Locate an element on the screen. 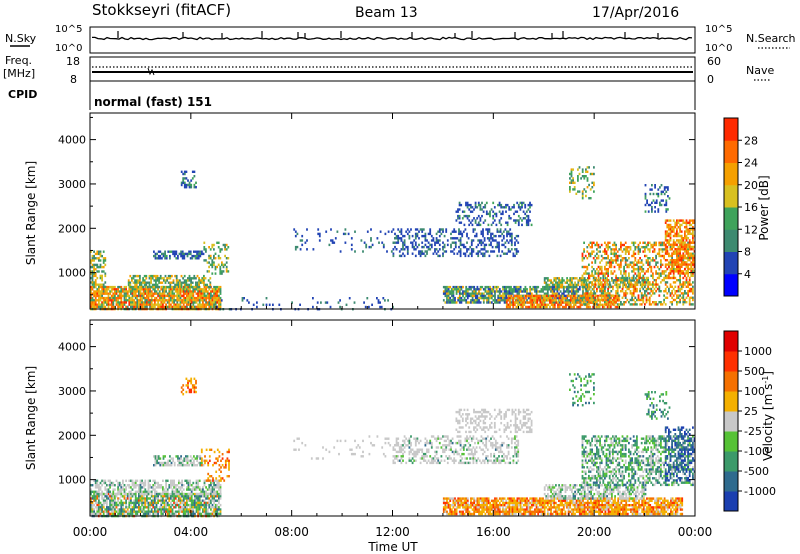 The image size is (800, 554). nsky-panel-frame is located at coordinates (392, 40).